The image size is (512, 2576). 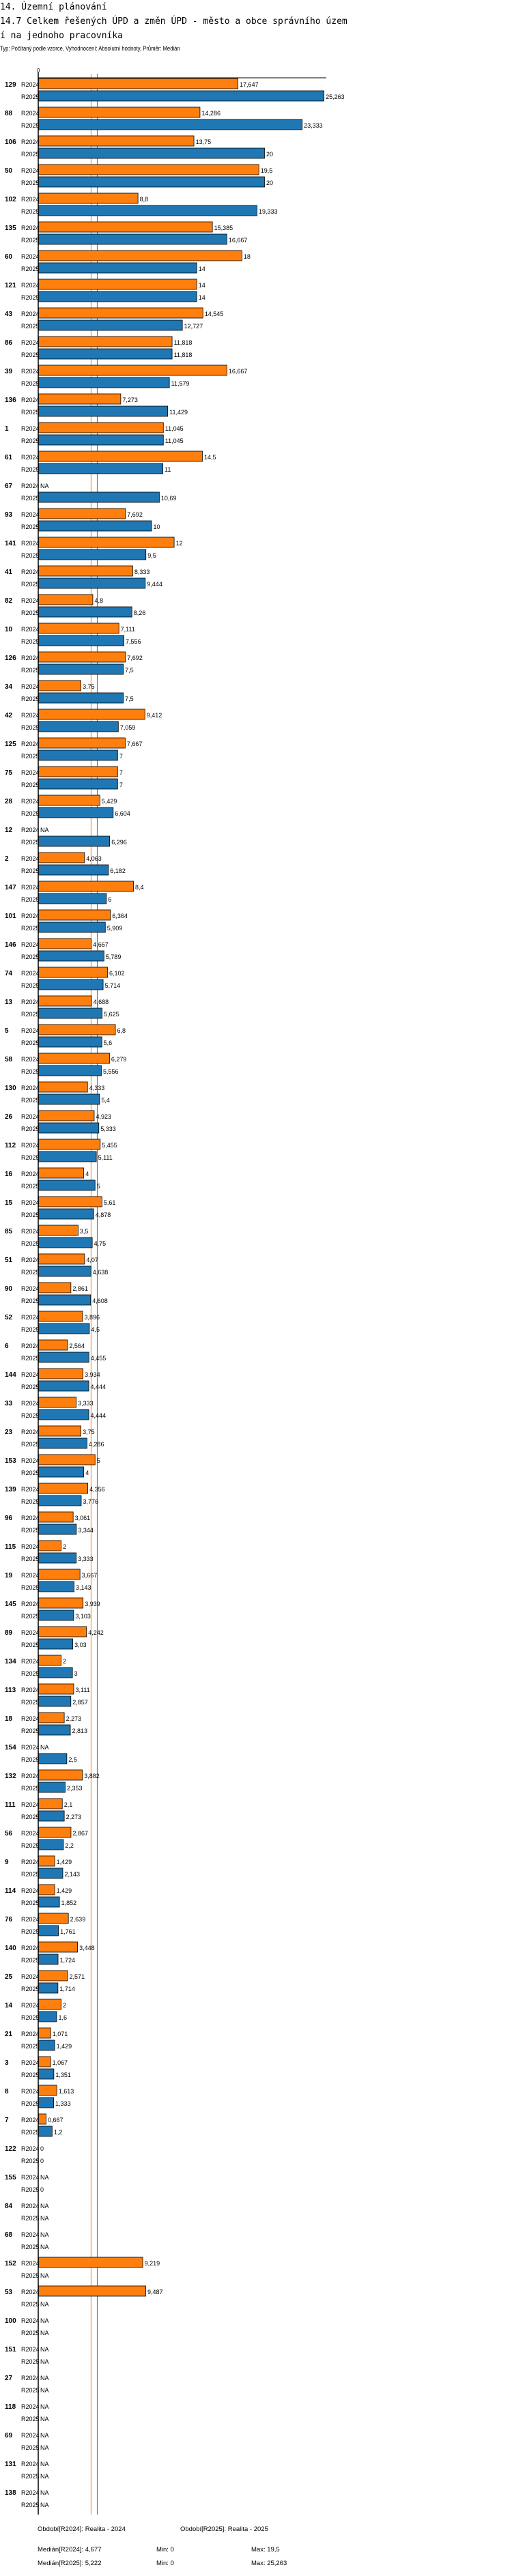 I want to click on value-label: 11, so click(x=168, y=469).